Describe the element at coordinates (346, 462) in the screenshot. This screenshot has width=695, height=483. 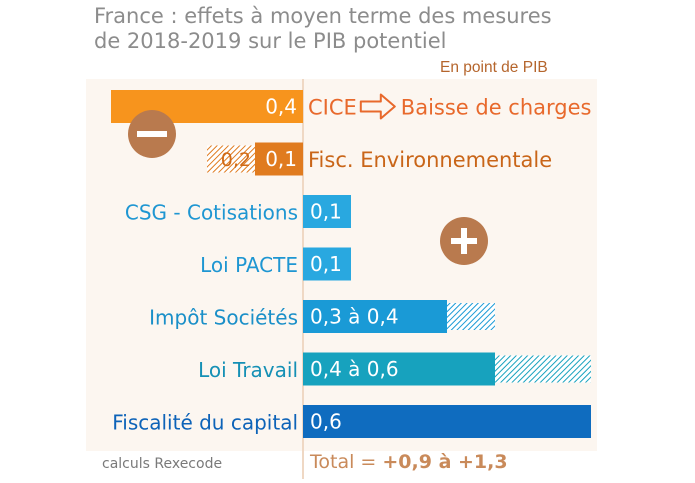
I see `total-label: Total =` at that location.